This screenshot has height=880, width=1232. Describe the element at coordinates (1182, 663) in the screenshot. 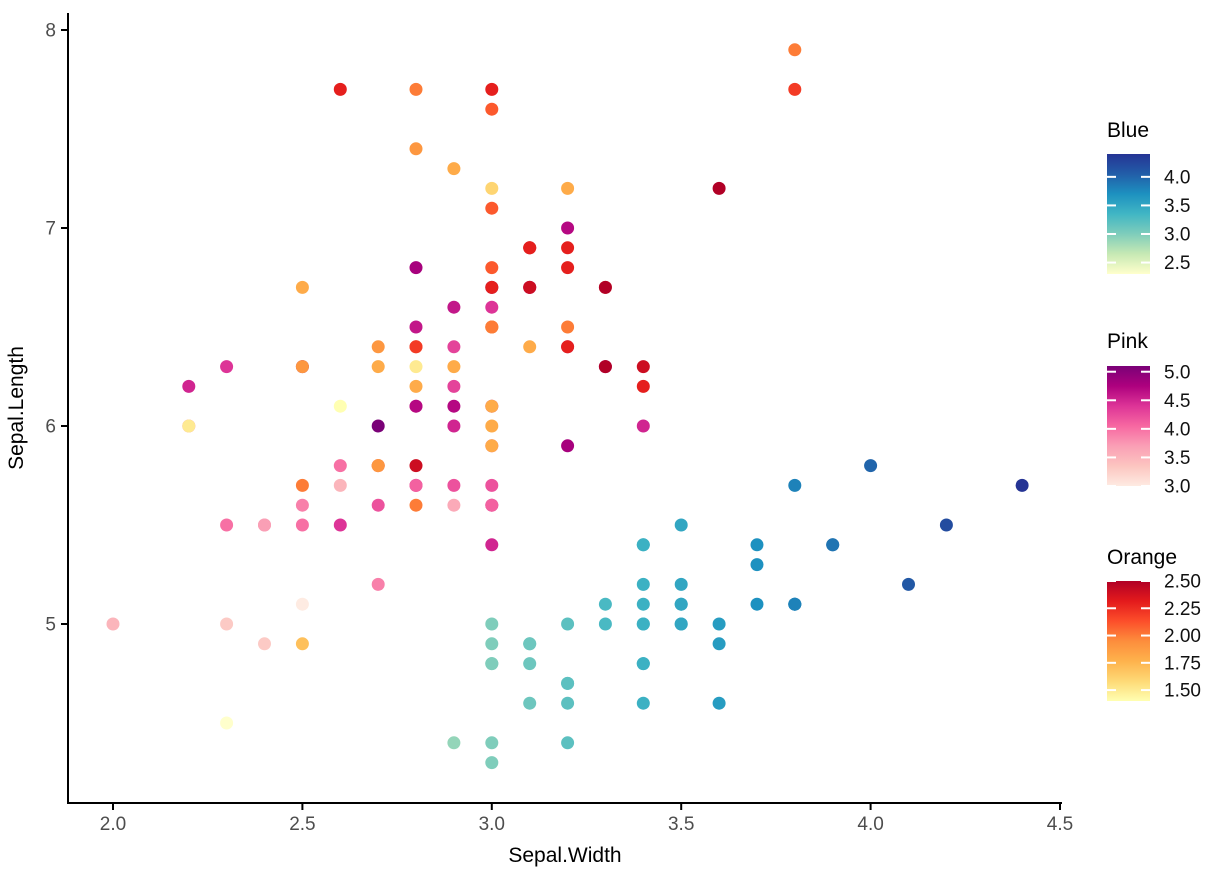

I see `legend-tick-label: 1.75` at that location.